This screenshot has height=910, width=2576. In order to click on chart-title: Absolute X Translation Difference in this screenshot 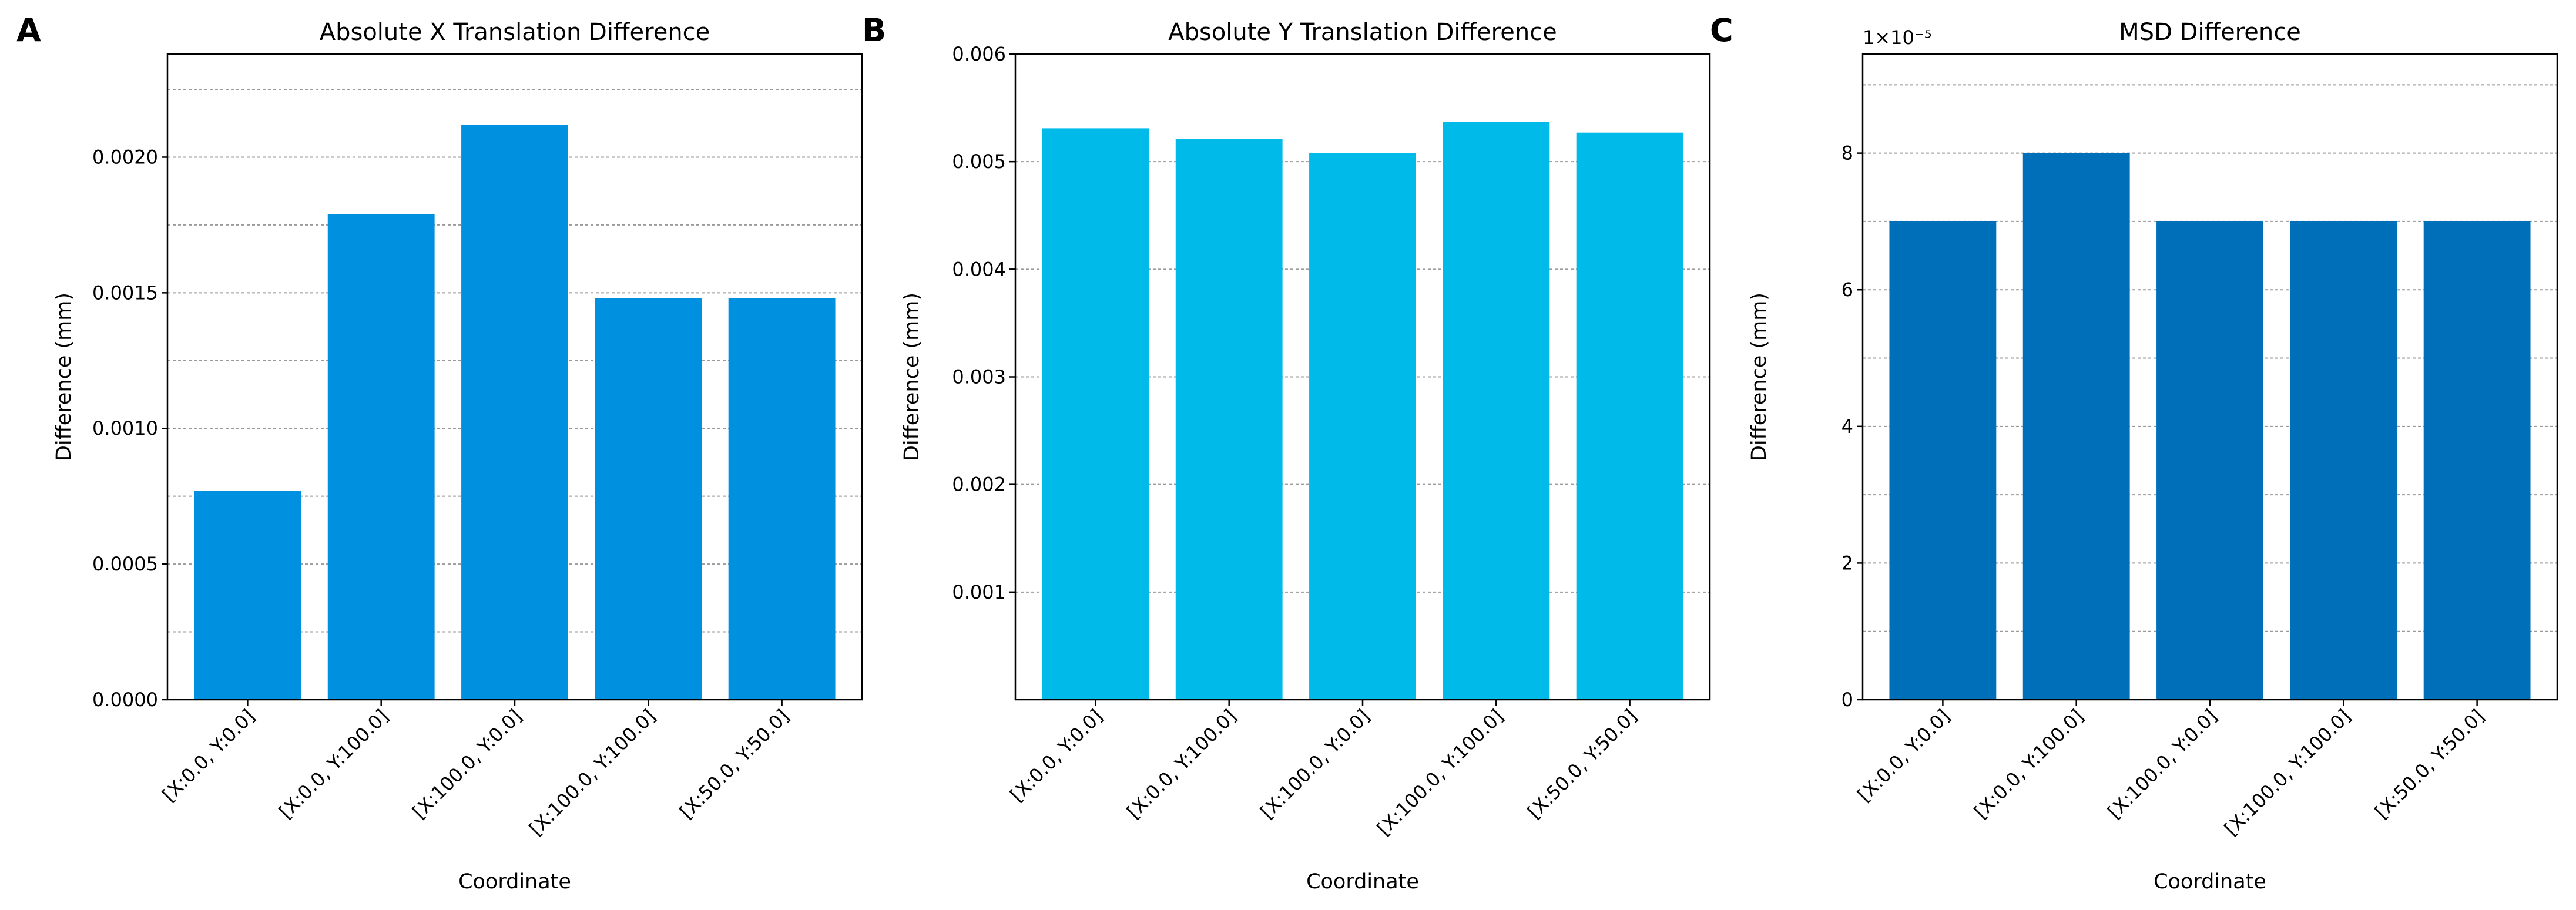, I will do `click(515, 32)`.